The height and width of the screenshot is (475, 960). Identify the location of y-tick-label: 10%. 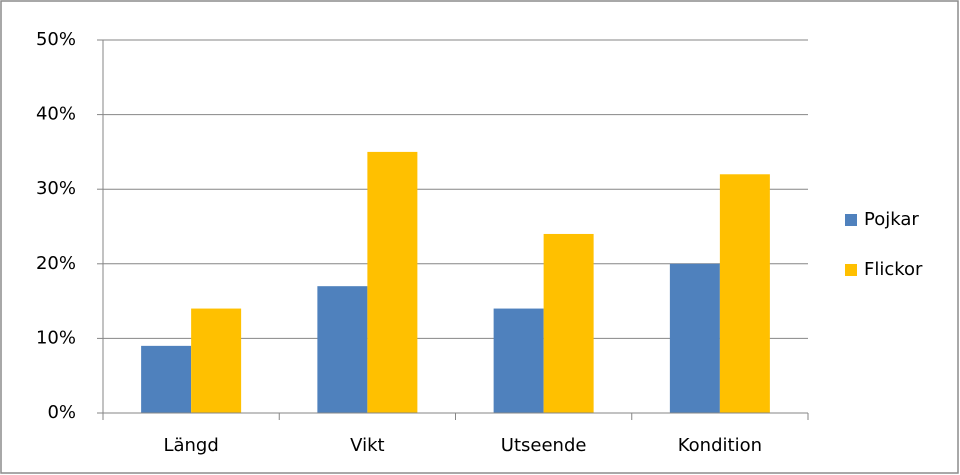
(56, 337).